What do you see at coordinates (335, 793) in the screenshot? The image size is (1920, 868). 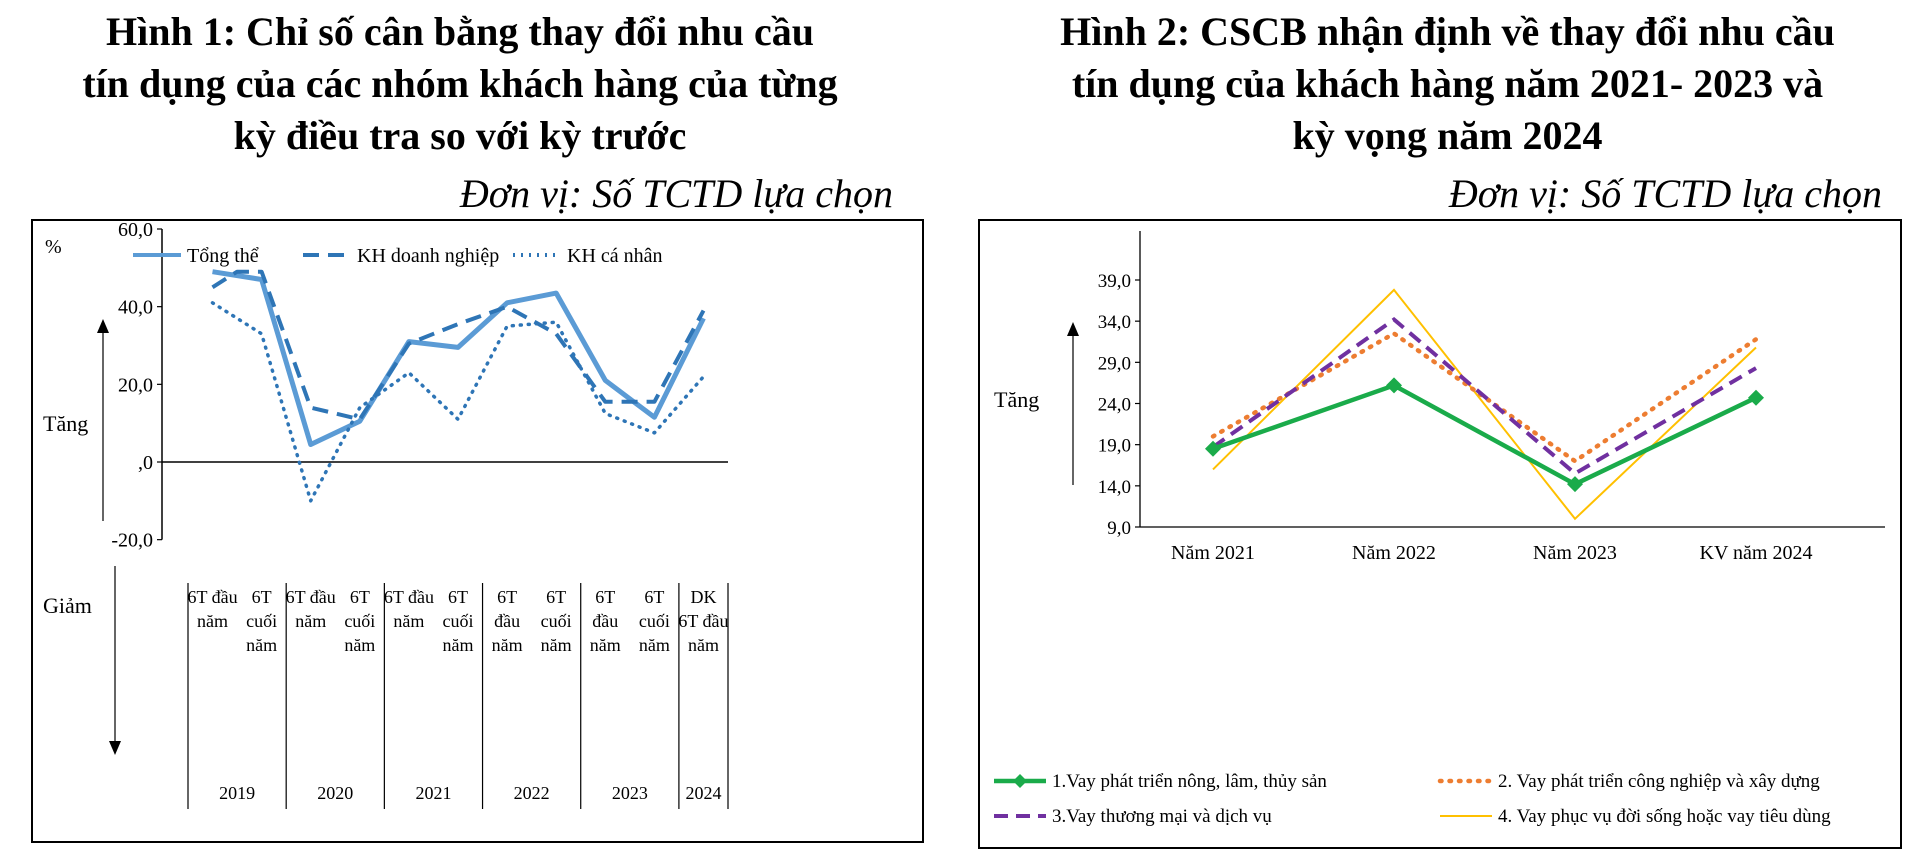 I see `chart1-year-label: 2020` at bounding box center [335, 793].